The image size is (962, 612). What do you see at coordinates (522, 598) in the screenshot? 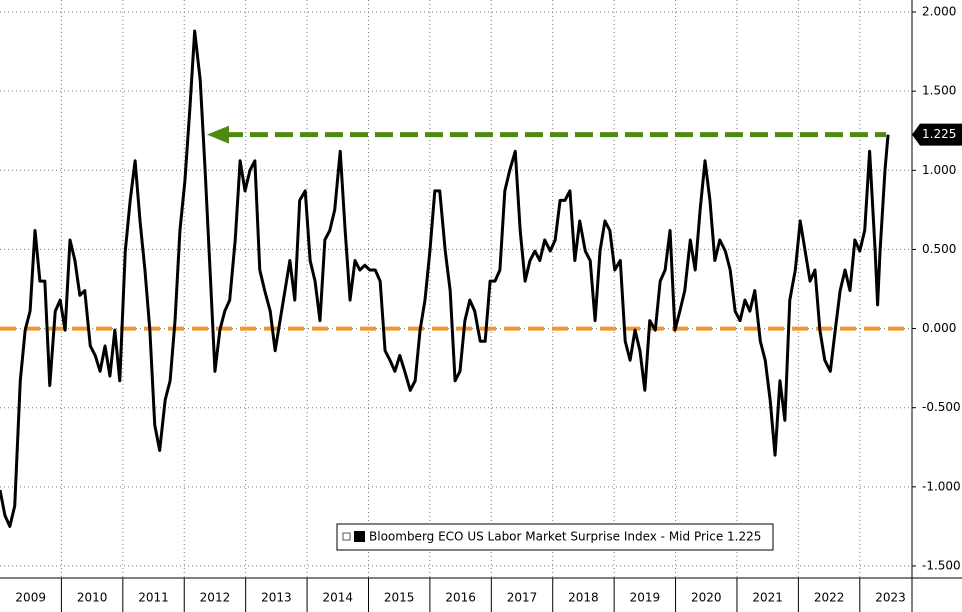
I see `x-tick-label: 2017` at bounding box center [522, 598].